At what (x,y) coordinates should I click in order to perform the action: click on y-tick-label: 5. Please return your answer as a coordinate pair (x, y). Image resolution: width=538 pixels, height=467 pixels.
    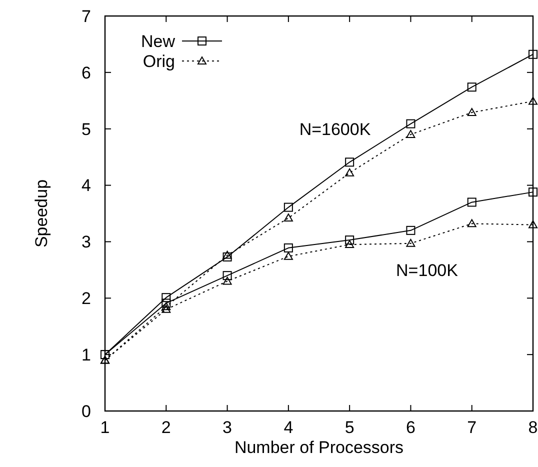
    Looking at the image, I should click on (86, 129).